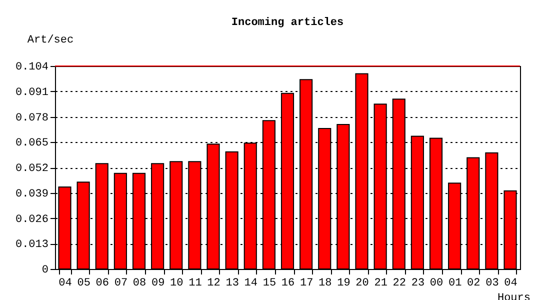 The image size is (550, 300). Describe the element at coordinates (102, 284) in the screenshot. I see `x-tick-label: 06` at that location.